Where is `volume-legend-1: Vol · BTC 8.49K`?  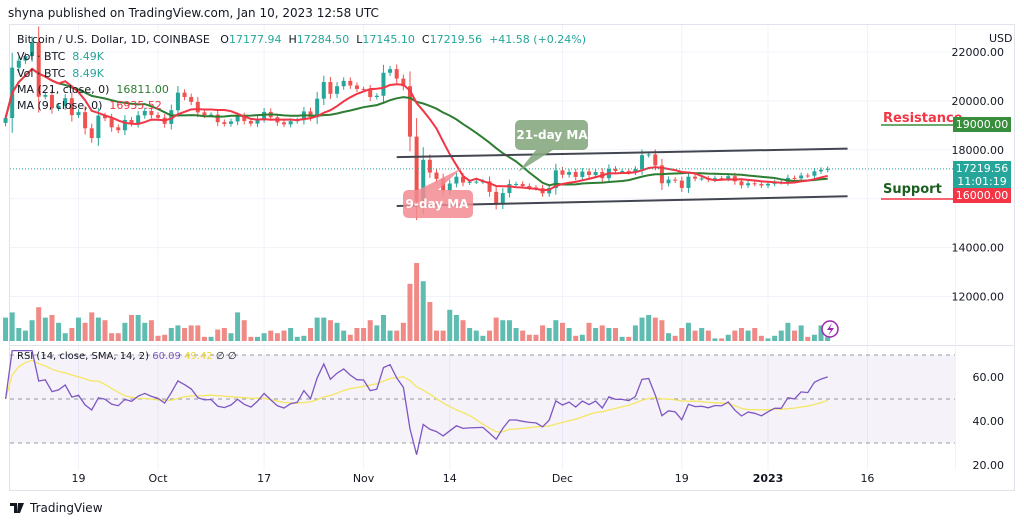 volume-legend-1: Vol · BTC 8.49K is located at coordinates (60, 56).